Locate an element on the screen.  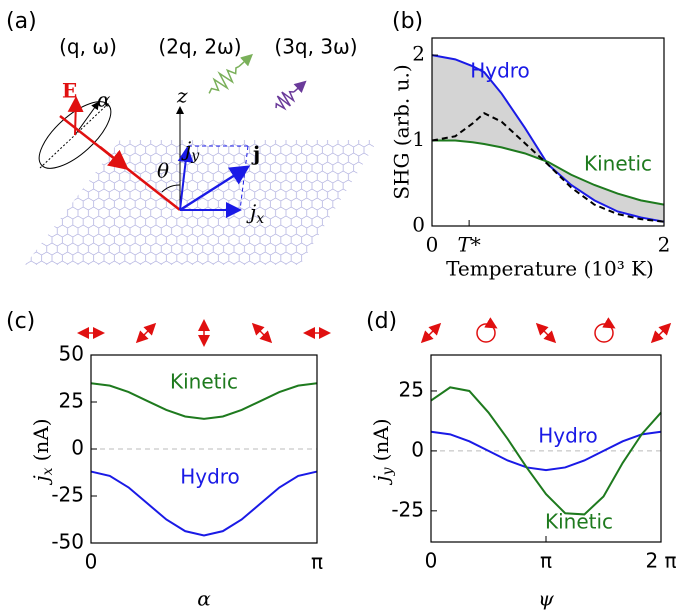
y-axis-label-sub: y is located at coordinates (388, 471).